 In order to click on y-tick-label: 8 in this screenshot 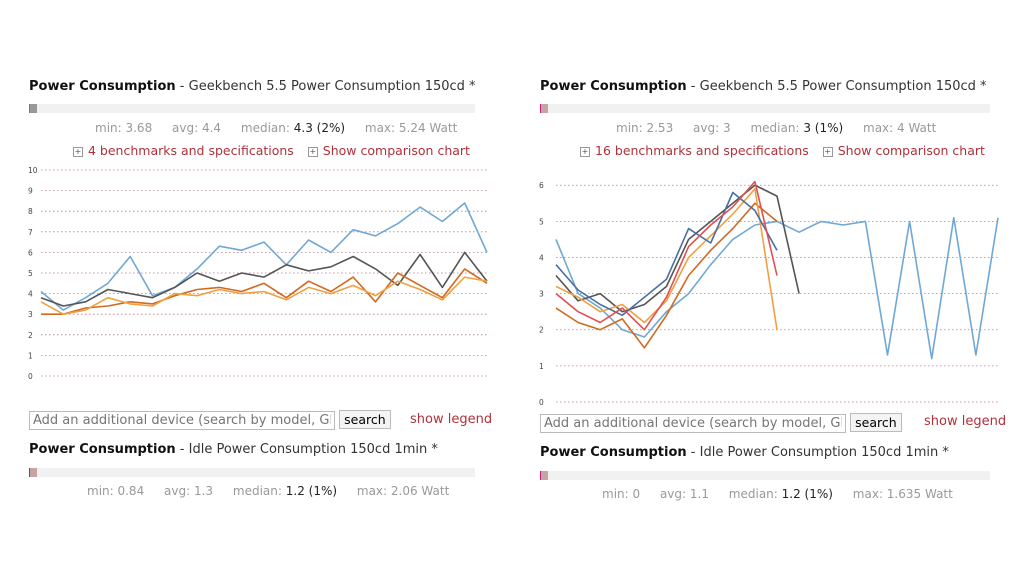, I will do `click(30, 211)`.